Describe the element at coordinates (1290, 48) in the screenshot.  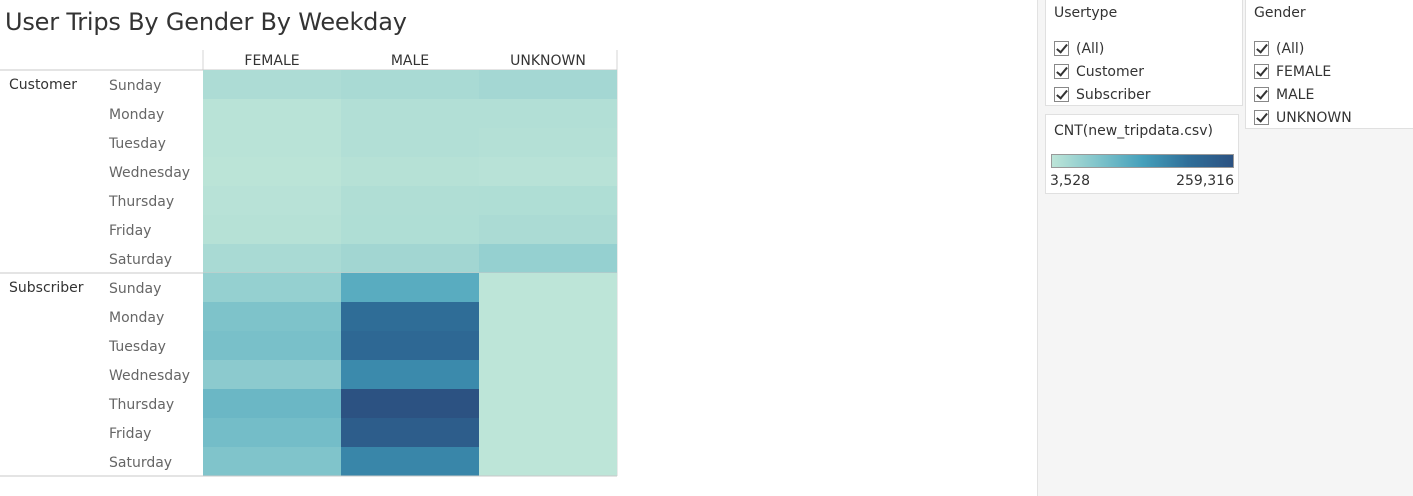
I see `gender-filter-option-label: (All)` at that location.